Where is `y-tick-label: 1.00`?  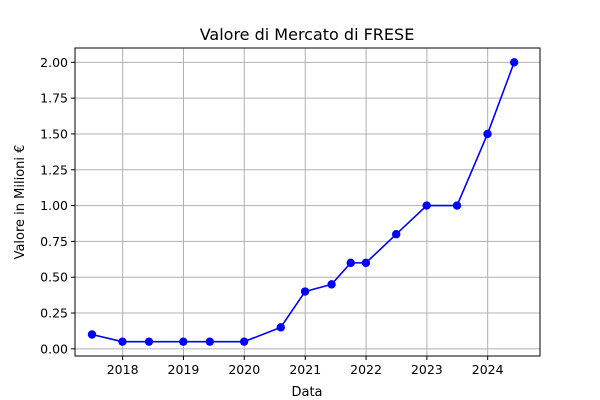
y-tick-label: 1.00 is located at coordinates (54, 205).